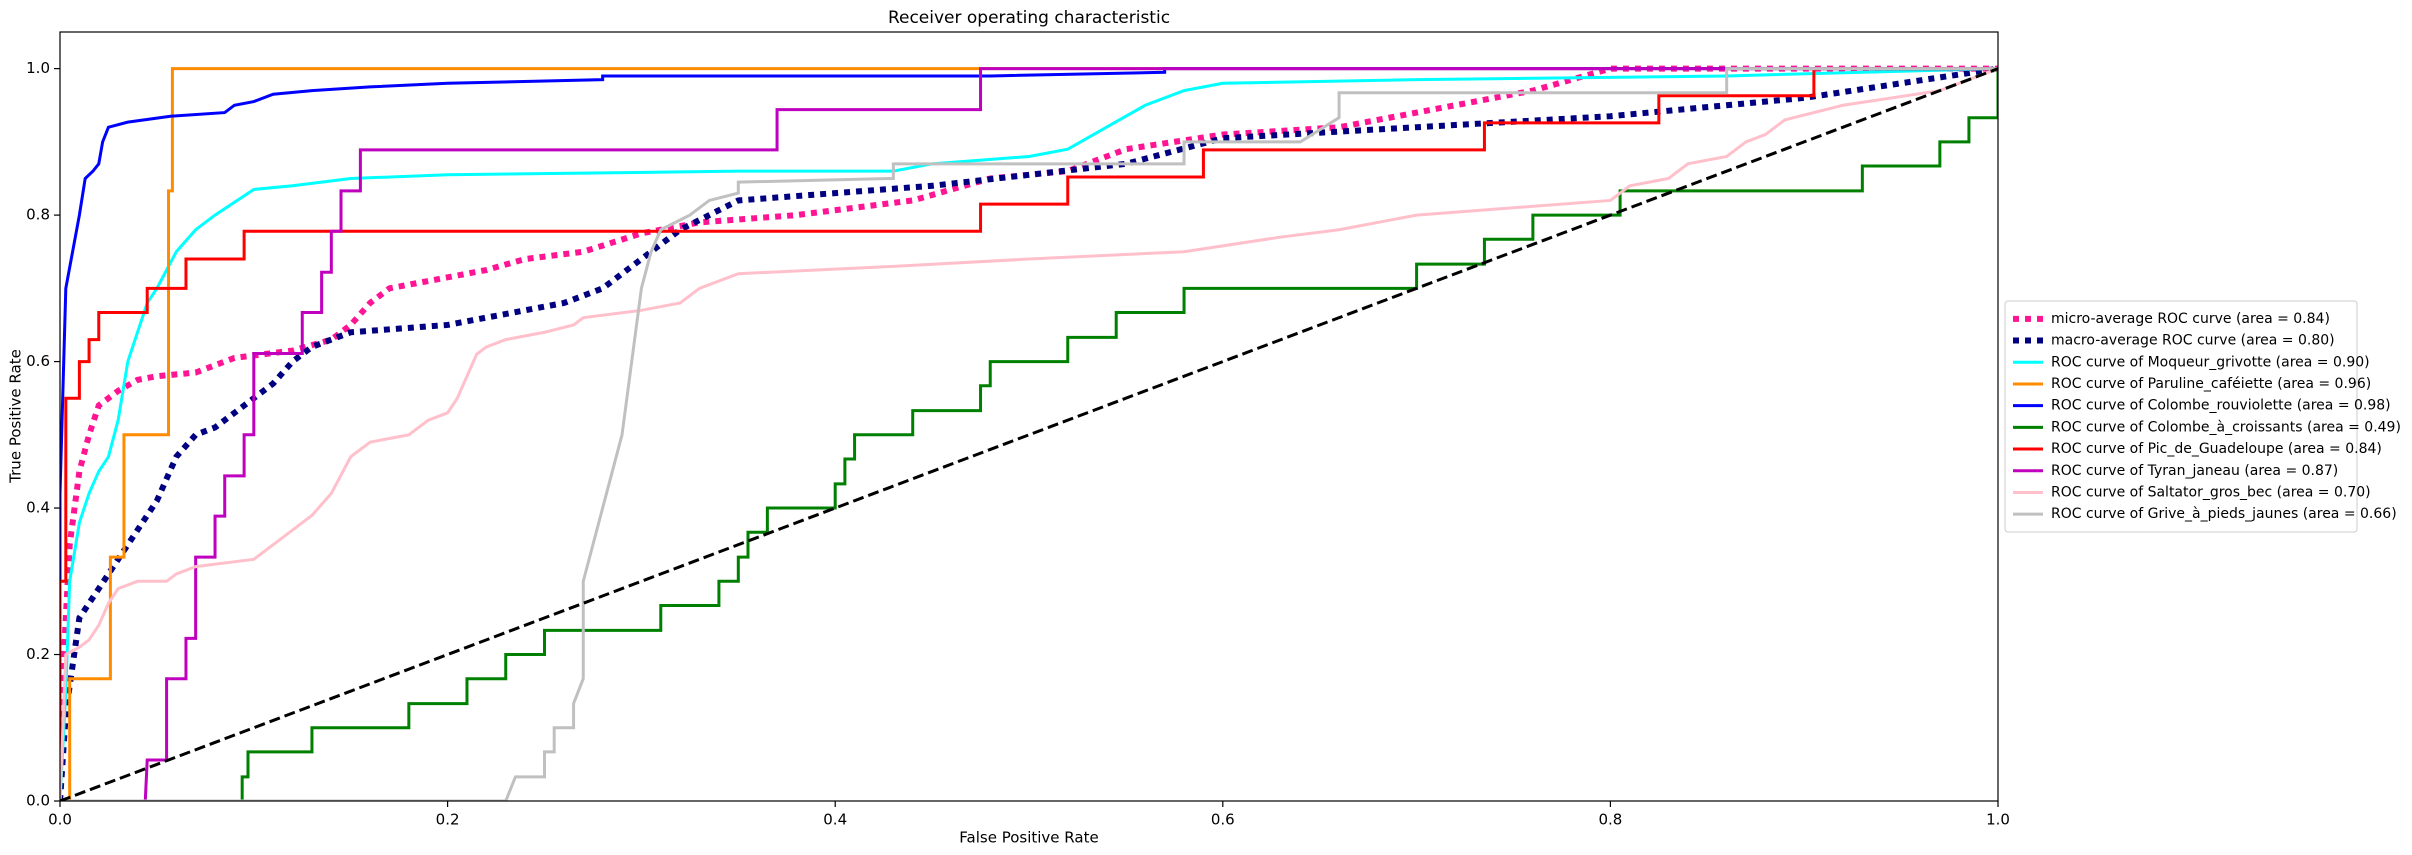 The image size is (2412, 855). I want to click on x-tick-label: 0.0, so click(60, 820).